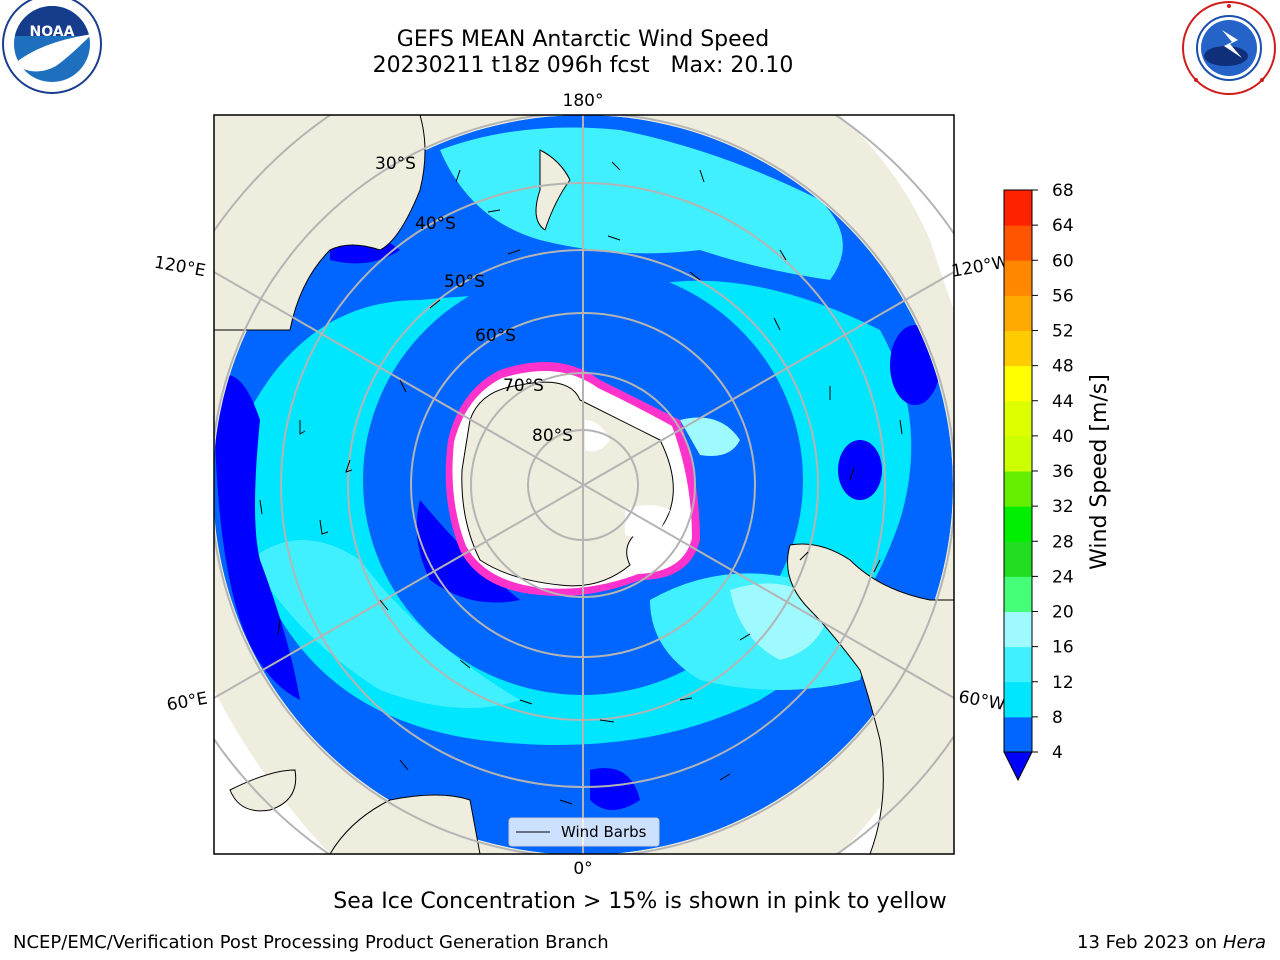  What do you see at coordinates (1063, 577) in the screenshot?
I see `colorbar-tick-label: 24` at bounding box center [1063, 577].